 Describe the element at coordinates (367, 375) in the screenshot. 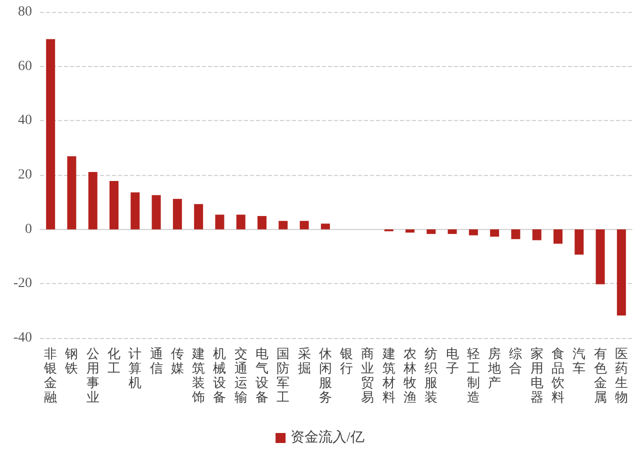

I see `x-tick-label: 商业贸易` at that location.